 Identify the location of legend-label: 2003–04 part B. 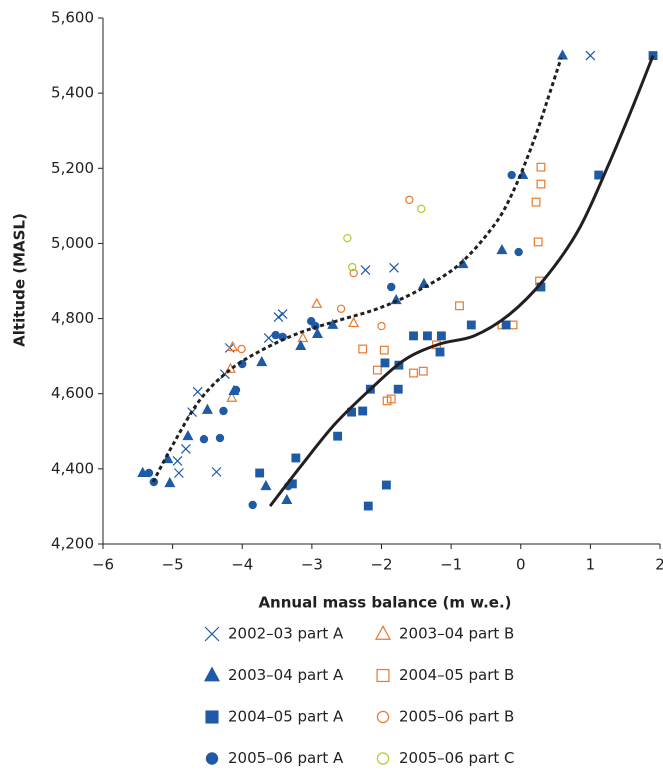
(456, 634).